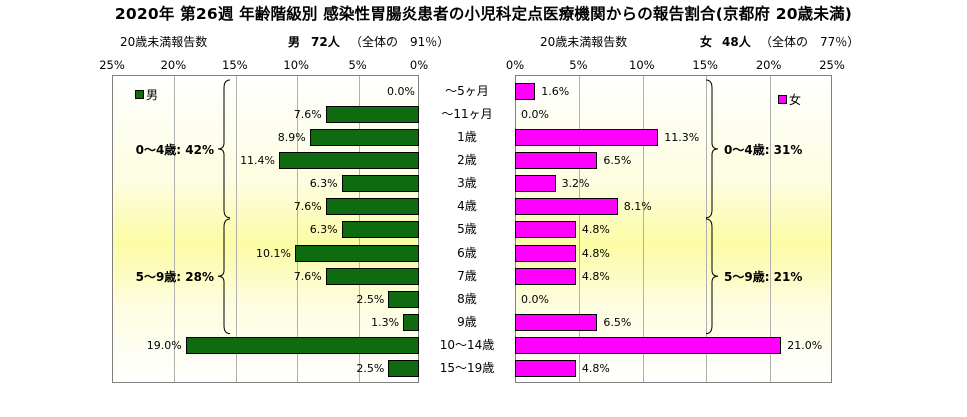  Describe the element at coordinates (325, 42) in the screenshot. I see `male-header-count: 72人` at that location.